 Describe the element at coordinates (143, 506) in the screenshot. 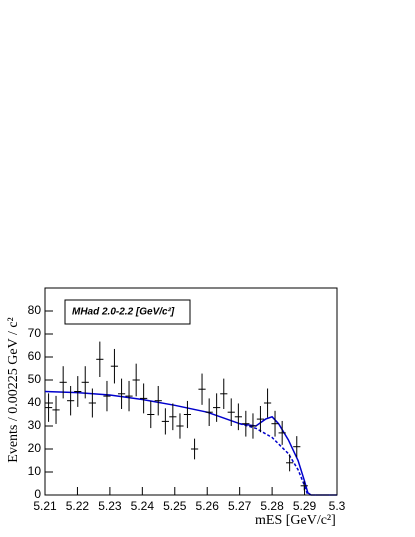

I see `x-tick-label: 5.24` at that location.